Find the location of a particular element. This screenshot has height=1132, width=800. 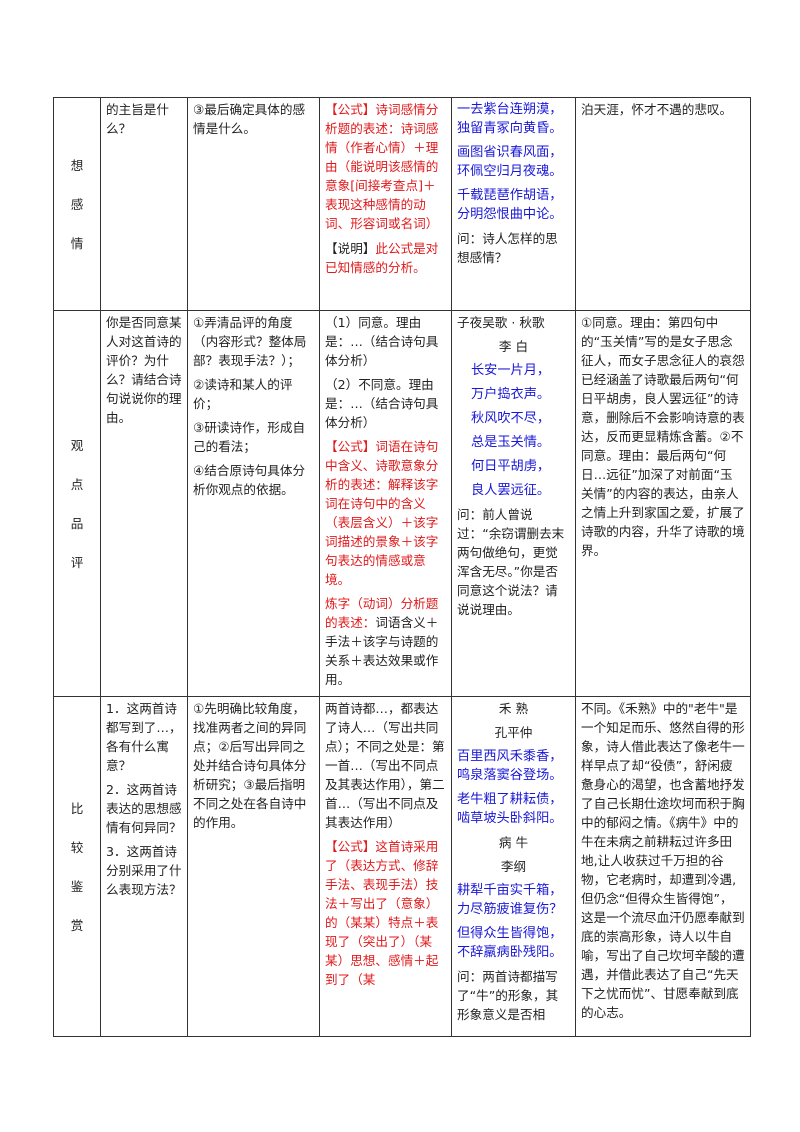

category-char: 赏 is located at coordinates (77, 925).